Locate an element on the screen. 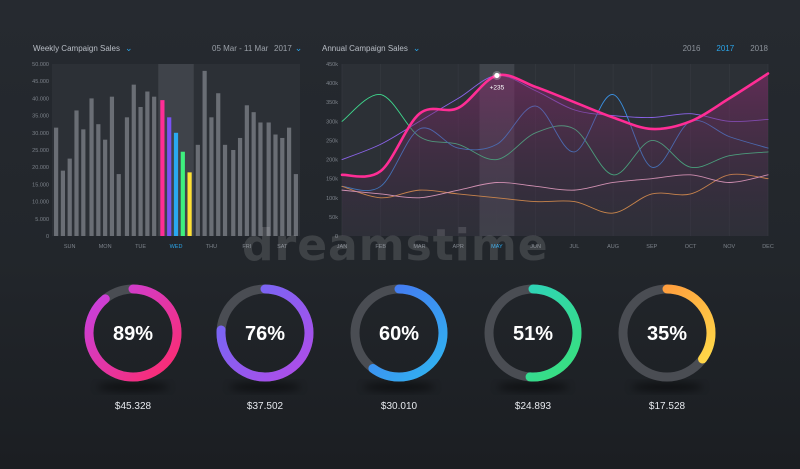 This screenshot has width=800, height=469. x-tick-label: SAT is located at coordinates (282, 247).